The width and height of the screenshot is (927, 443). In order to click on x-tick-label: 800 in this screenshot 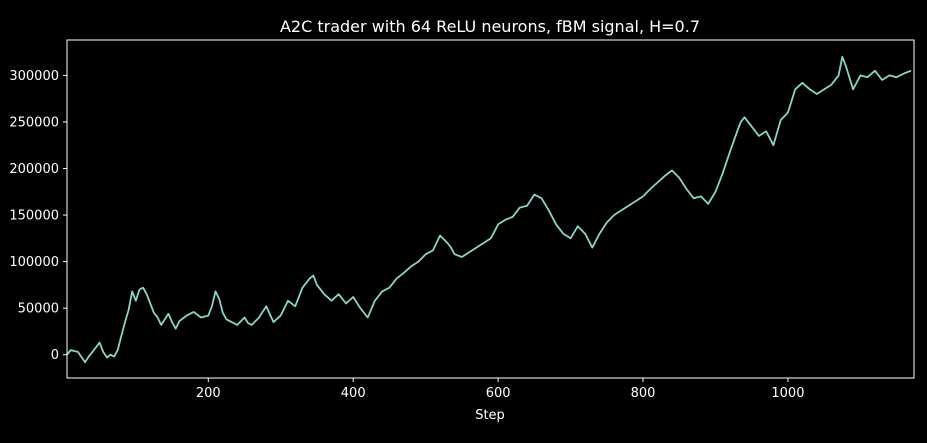, I will do `click(643, 393)`.